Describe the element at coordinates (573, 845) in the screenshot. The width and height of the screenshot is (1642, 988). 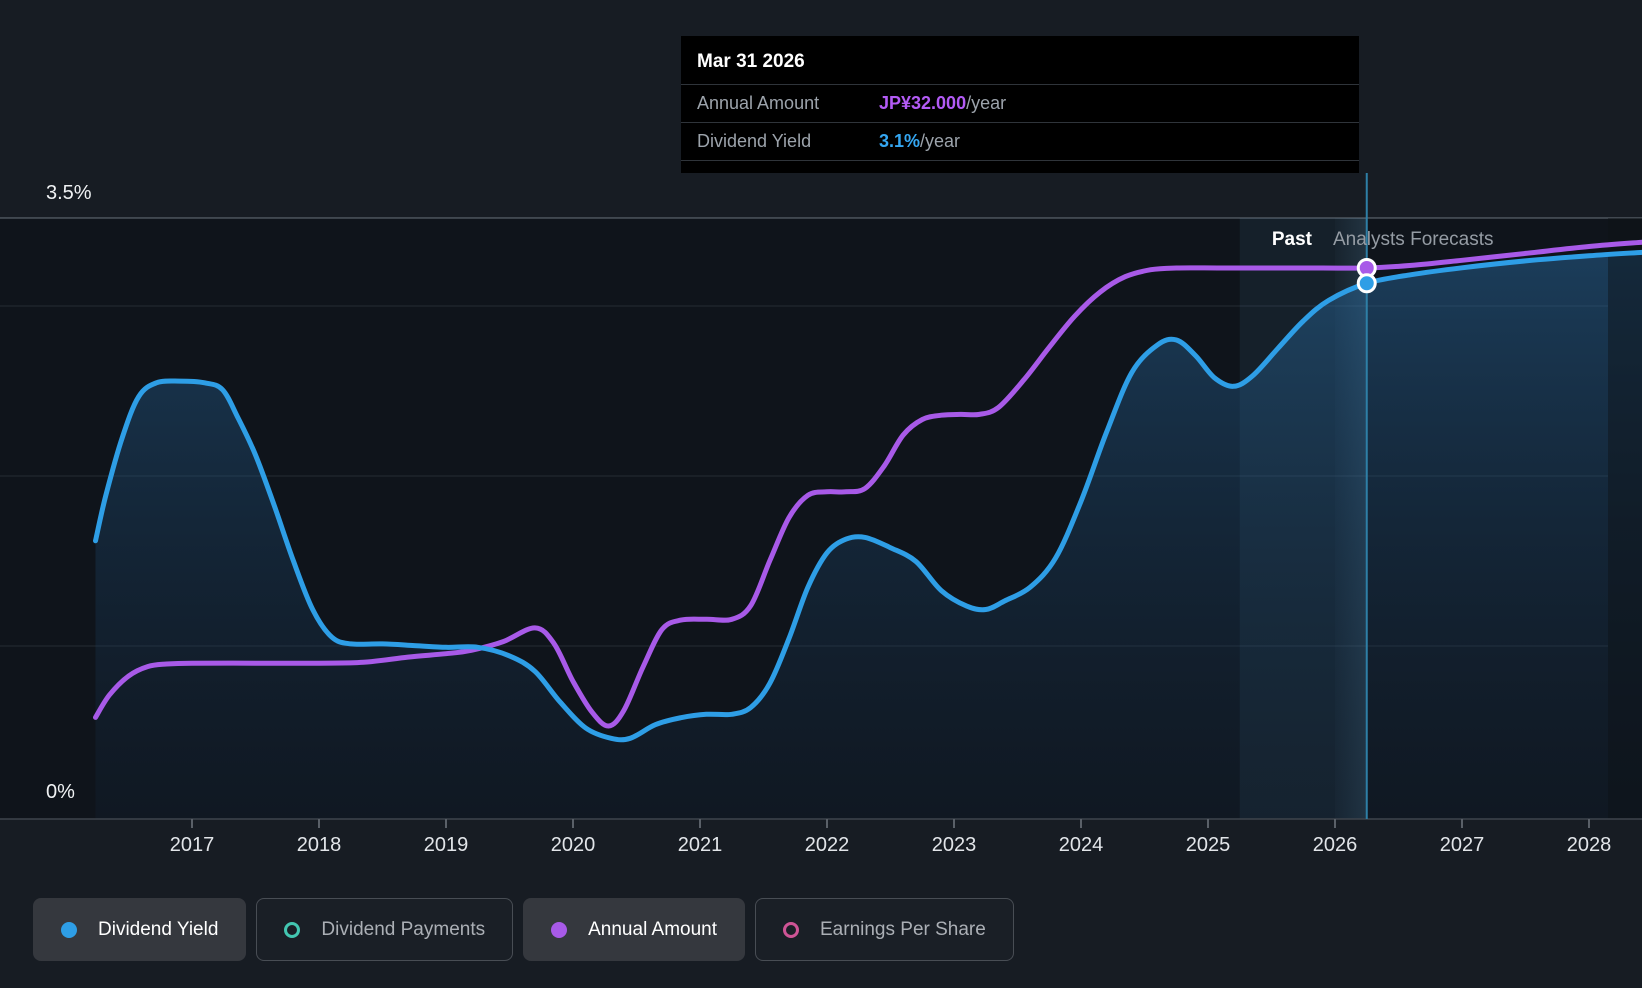
I see `x-tick-label: 2020` at that location.